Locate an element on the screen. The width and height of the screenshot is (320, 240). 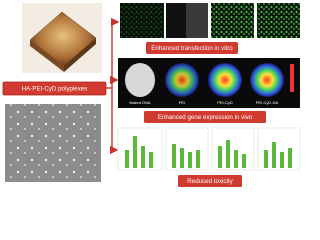
main-label-box: HA-PEI-CyD polyplexes is located at coordinates (54, 88).